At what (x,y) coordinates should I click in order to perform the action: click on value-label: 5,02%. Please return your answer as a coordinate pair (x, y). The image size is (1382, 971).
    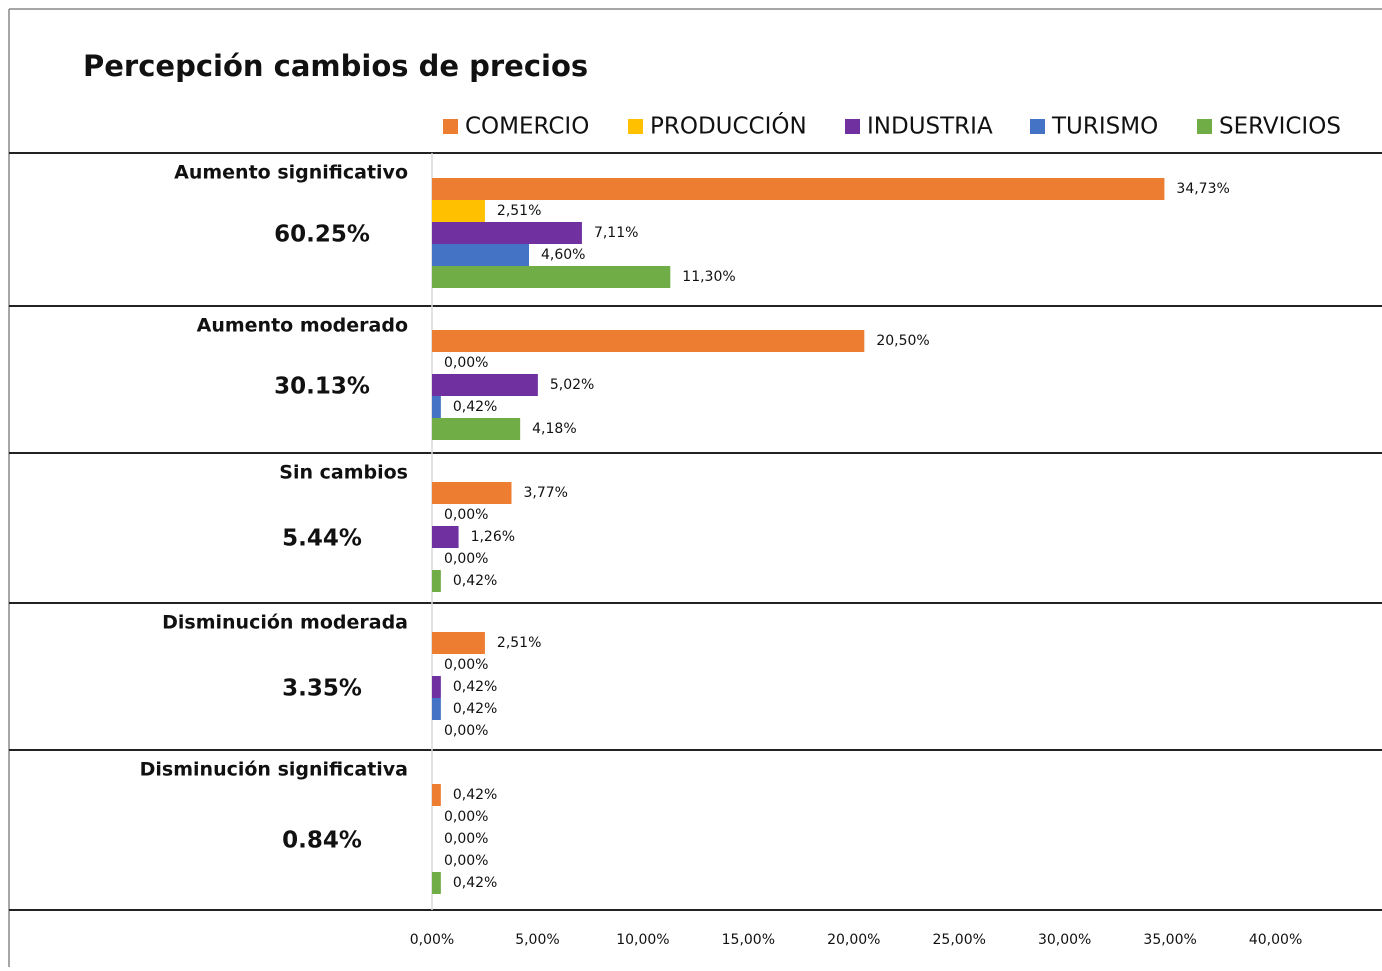
    Looking at the image, I should click on (572, 385).